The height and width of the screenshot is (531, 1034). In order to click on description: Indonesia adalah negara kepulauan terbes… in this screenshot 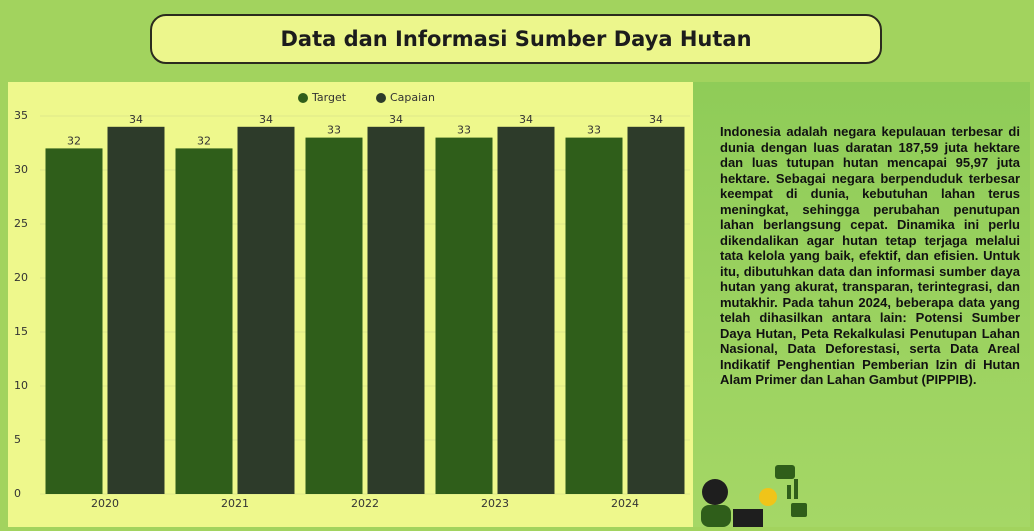, I will do `click(870, 255)`.